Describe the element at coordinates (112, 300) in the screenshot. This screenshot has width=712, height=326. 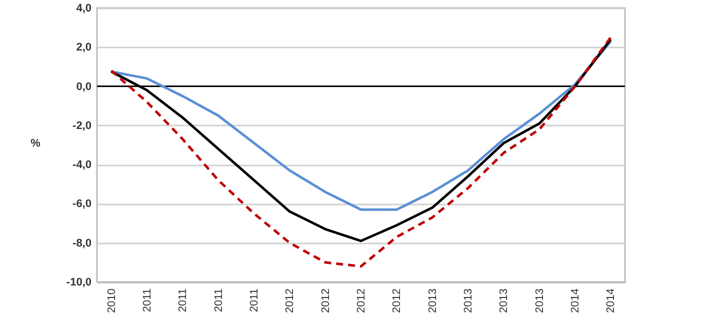
I see `x-tick-label: 2010` at that location.